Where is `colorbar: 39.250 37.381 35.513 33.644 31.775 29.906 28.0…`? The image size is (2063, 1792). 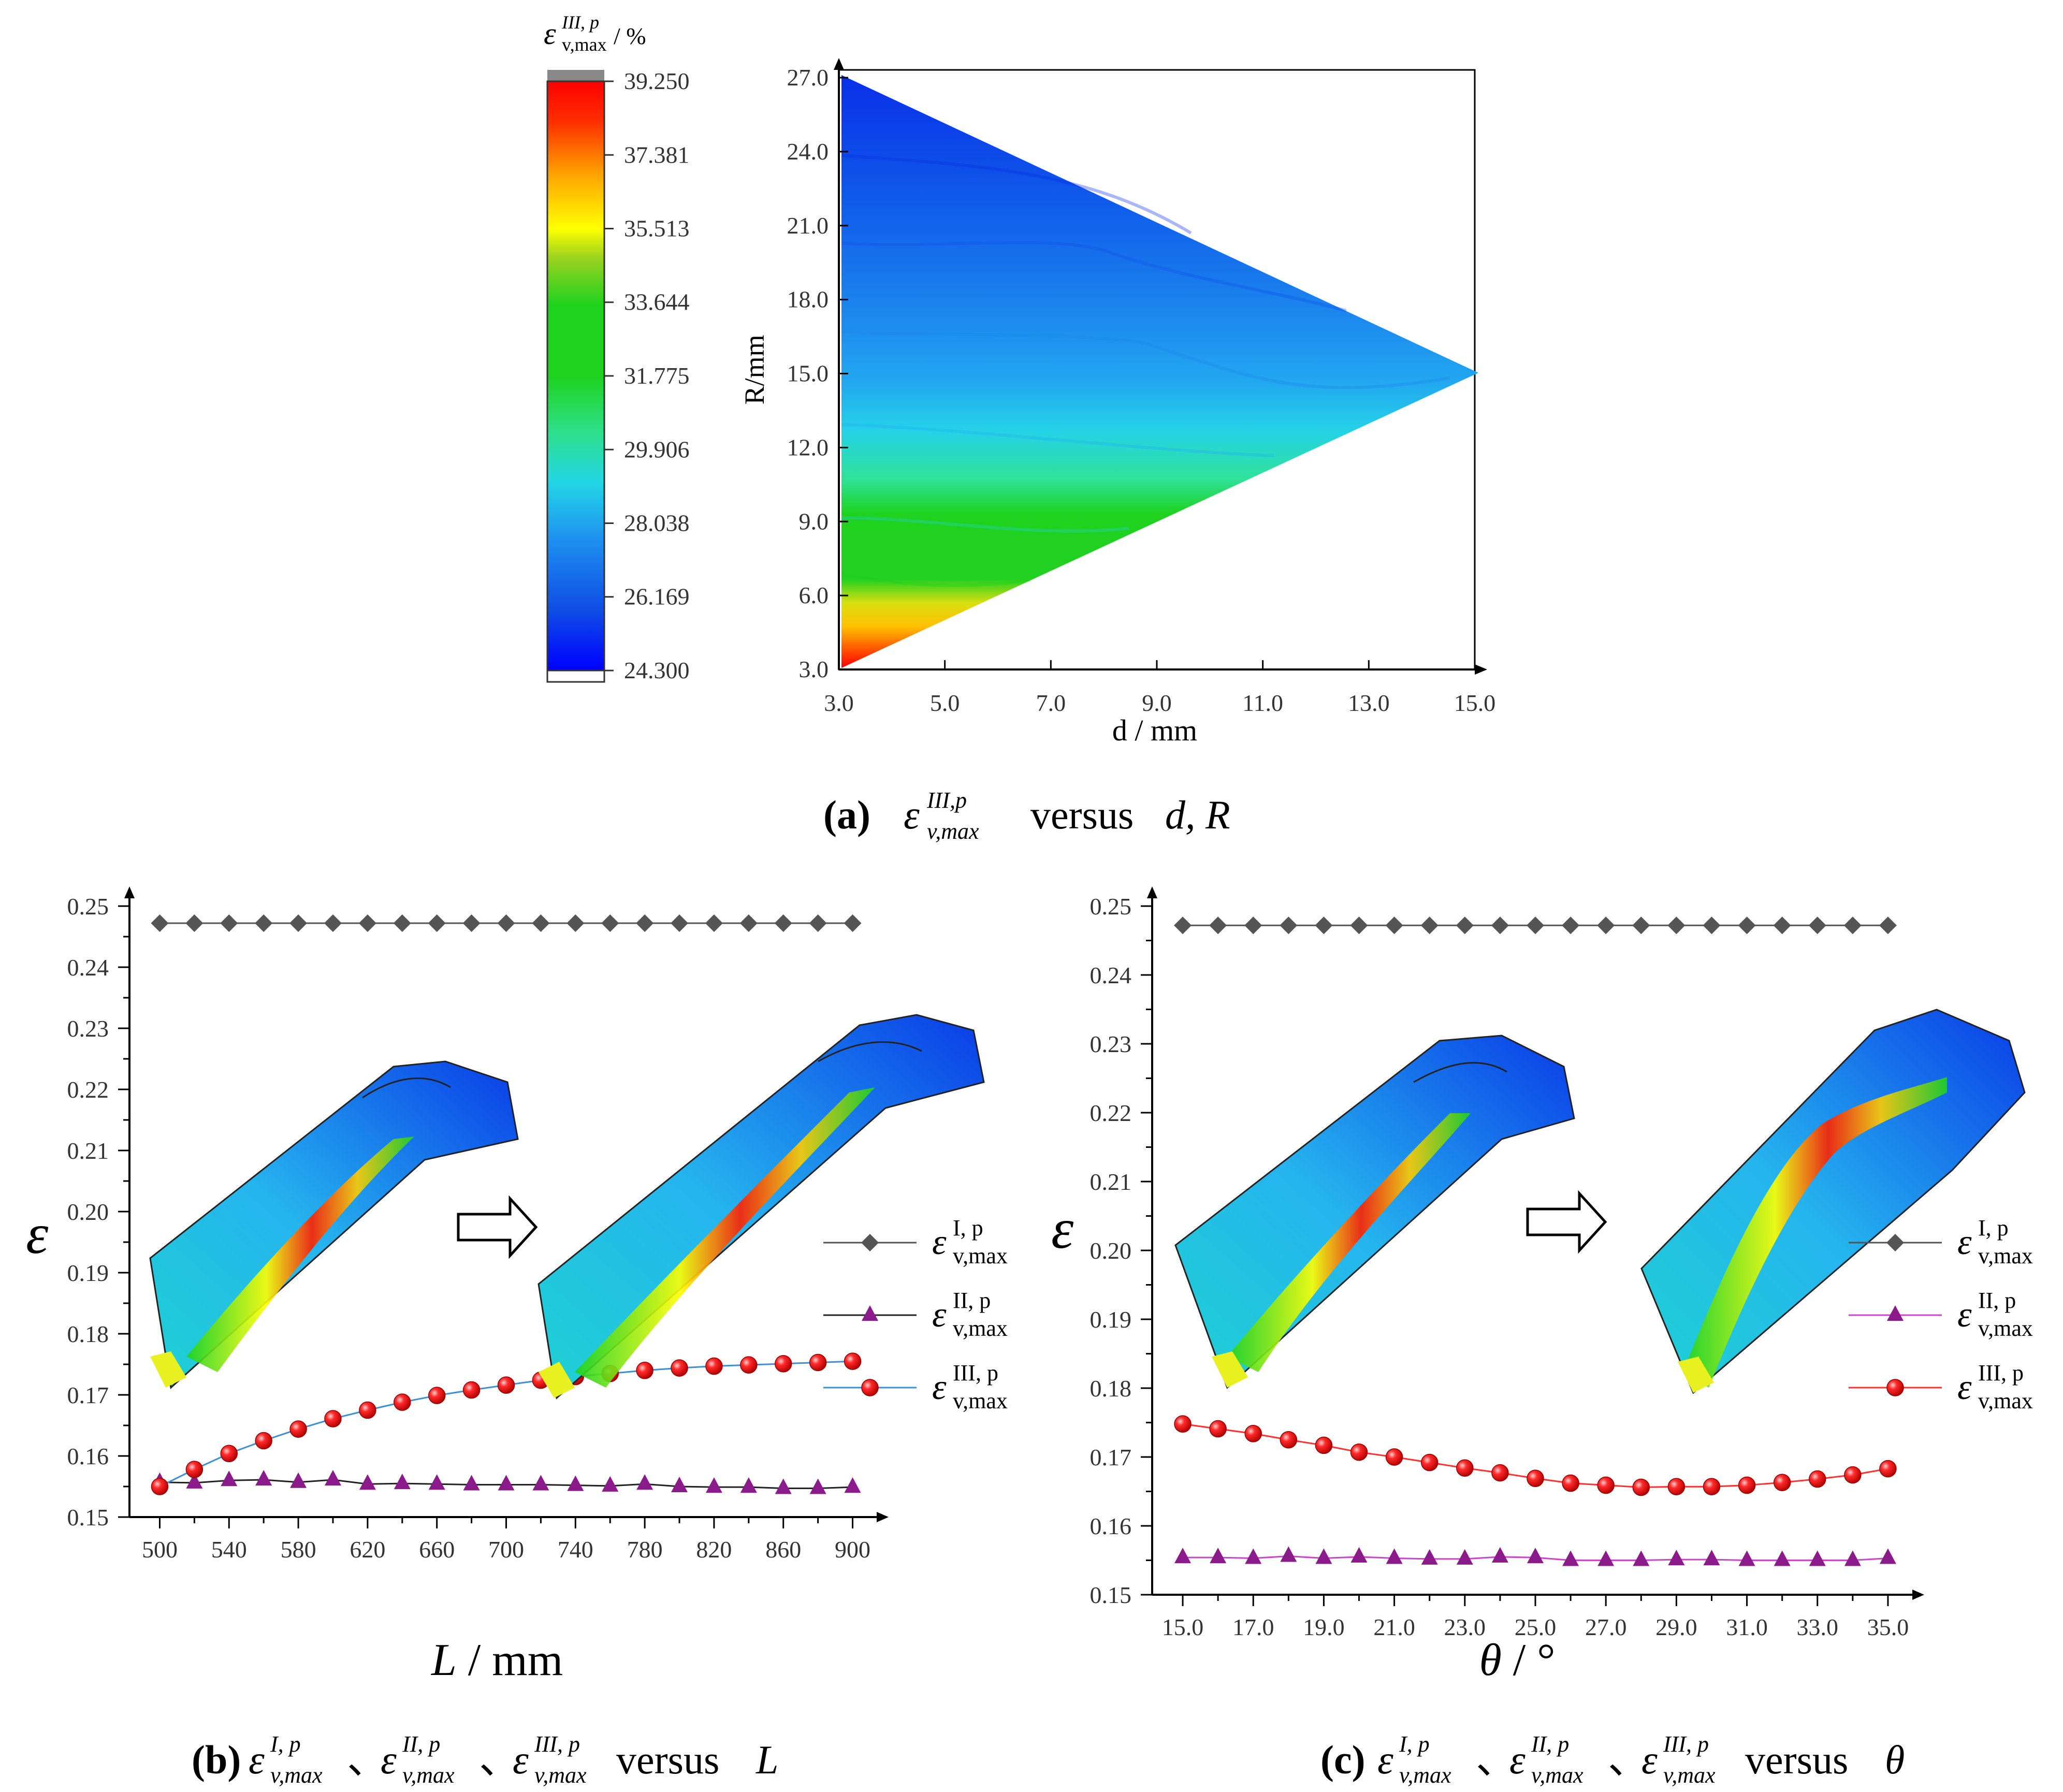 colorbar: 39.250 37.381 35.513 33.644 31.775 29.906 28.0… is located at coordinates (617, 348).